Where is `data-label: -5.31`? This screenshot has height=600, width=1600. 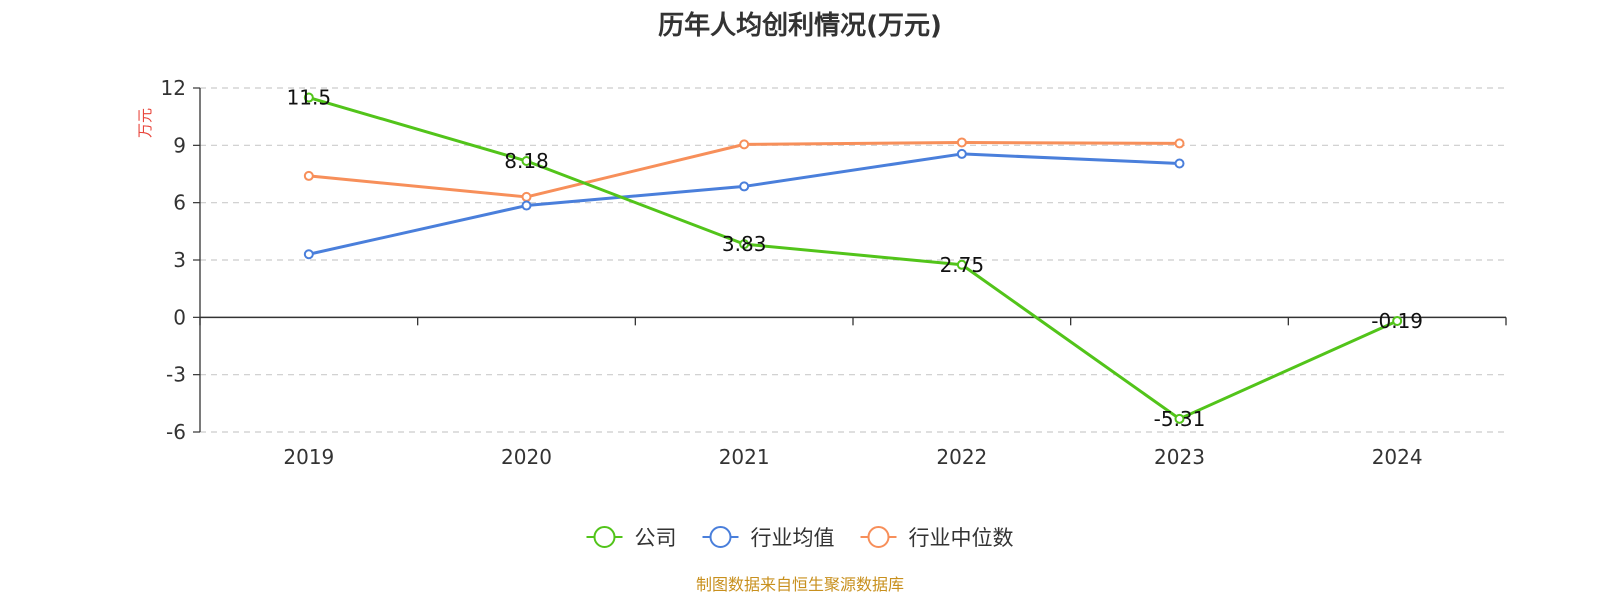
data-label: -5.31 is located at coordinates (1180, 419).